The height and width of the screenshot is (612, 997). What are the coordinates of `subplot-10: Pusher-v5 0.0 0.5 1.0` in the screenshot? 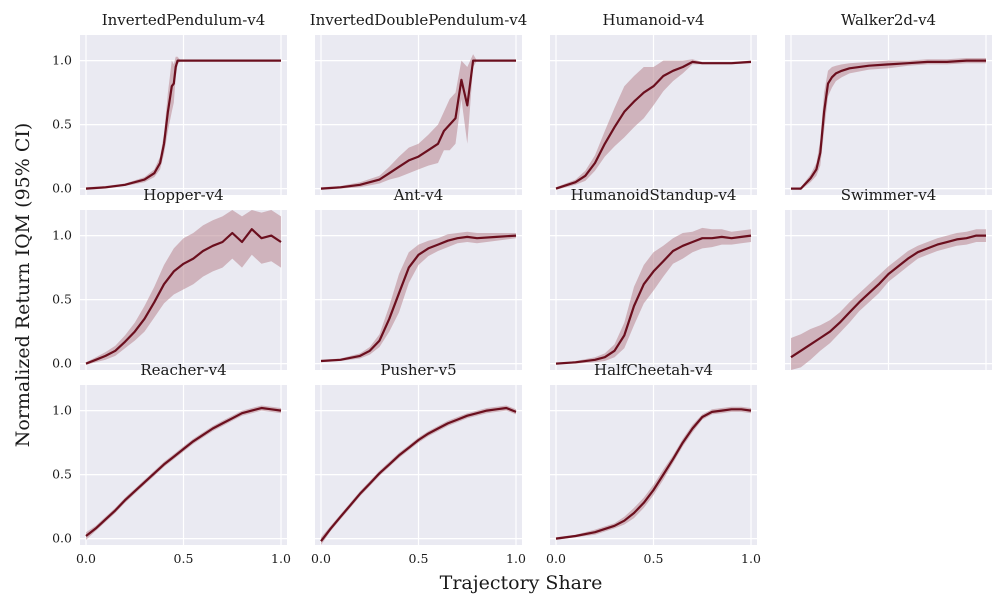 It's located at (418, 463).